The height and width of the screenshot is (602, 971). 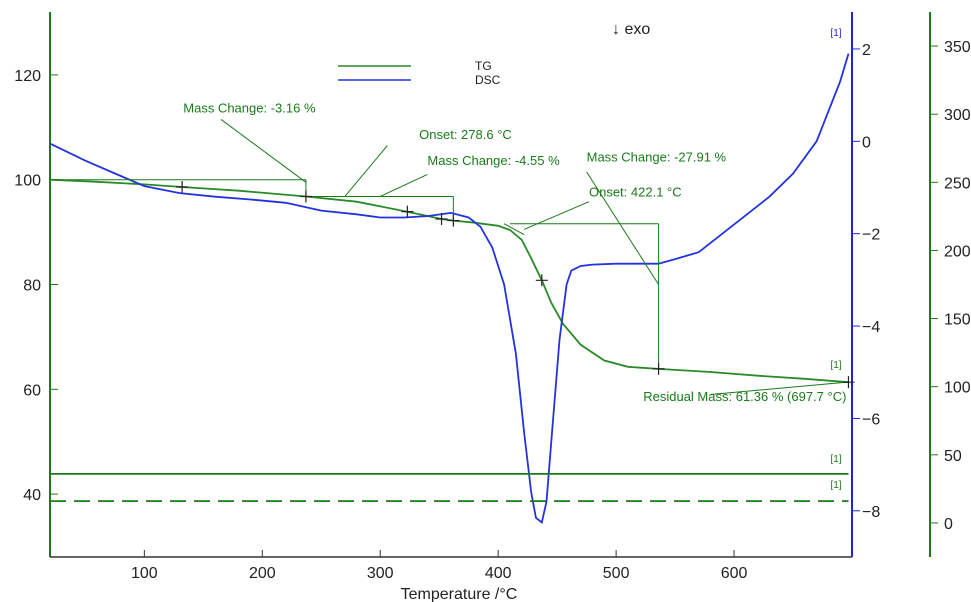 What do you see at coordinates (779, 388) in the screenshot?
I see `leader-residual-mass` at bounding box center [779, 388].